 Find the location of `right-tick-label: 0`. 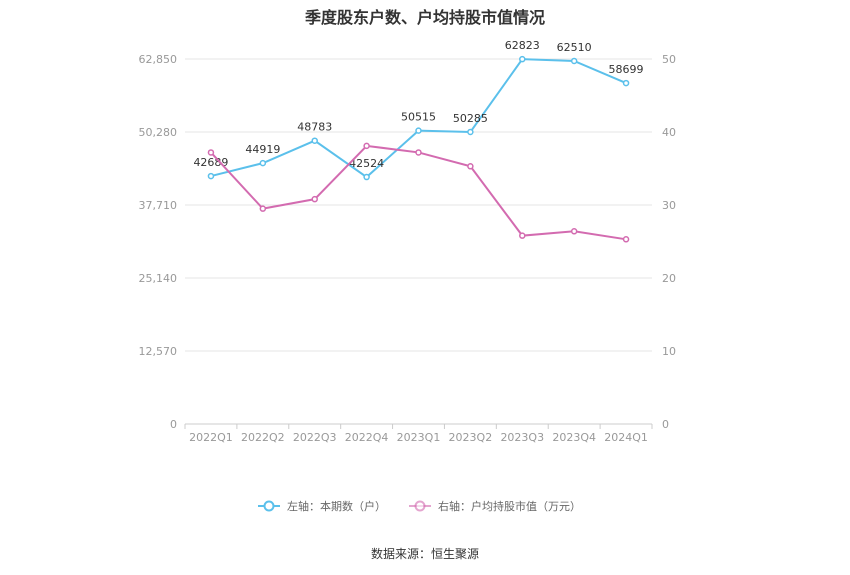

right-tick-label: 0 is located at coordinates (665, 424).